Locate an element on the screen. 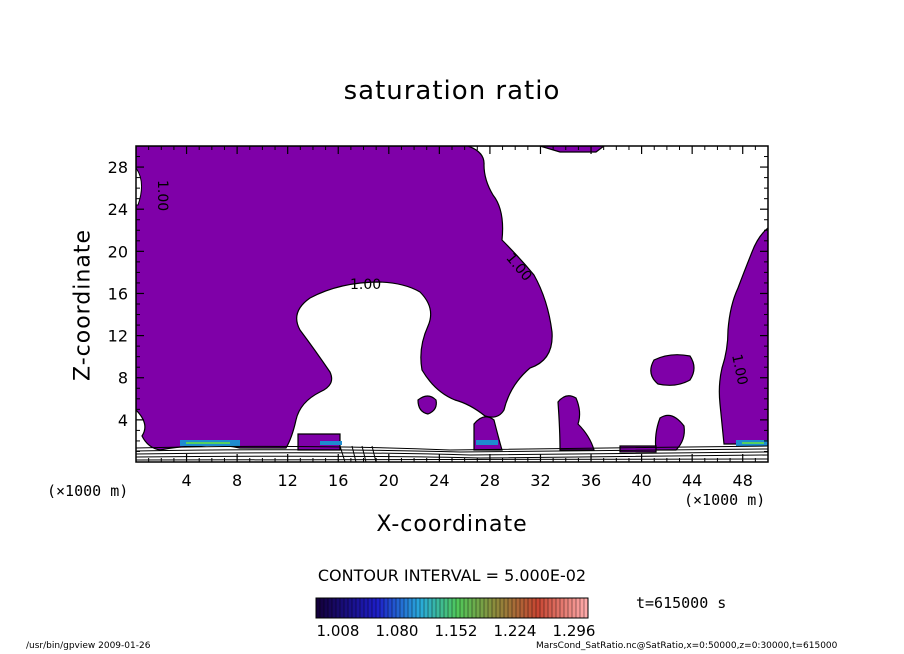 The height and width of the screenshot is (654, 904). colorbar-tick-label: 1.080 is located at coordinates (397, 631).